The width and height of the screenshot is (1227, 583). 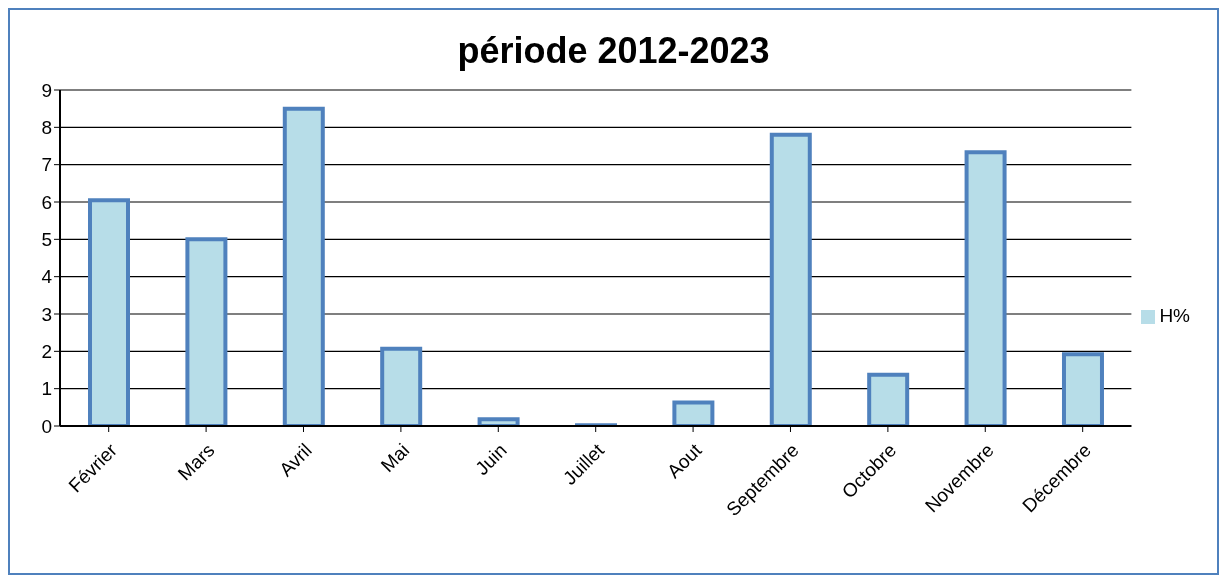 I want to click on y-tick-label: 5, so click(x=46, y=240).